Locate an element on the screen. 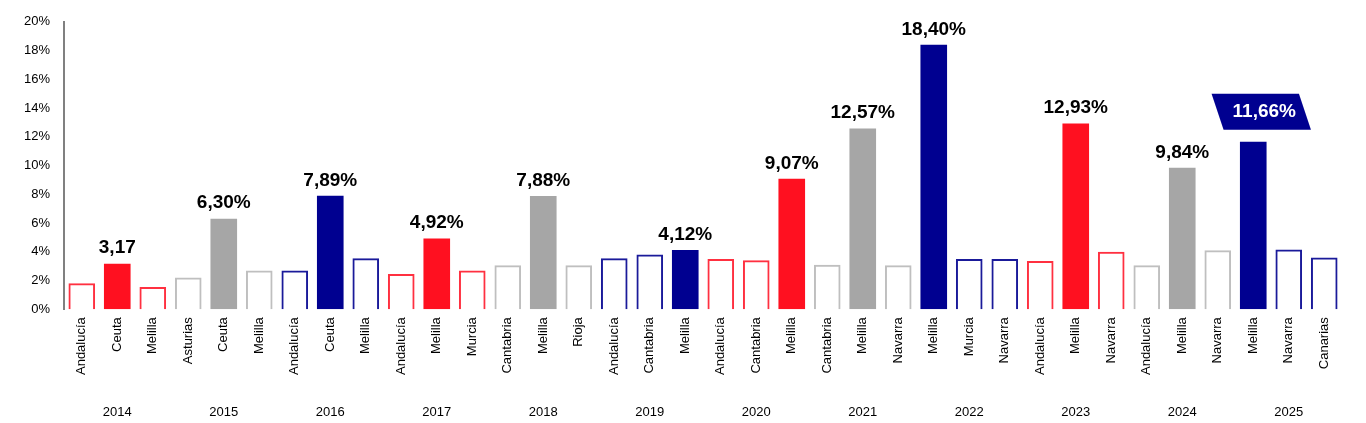 Image resolution: width=1366 pixels, height=423 pixels. y-tick-label: 4% is located at coordinates (41, 251).